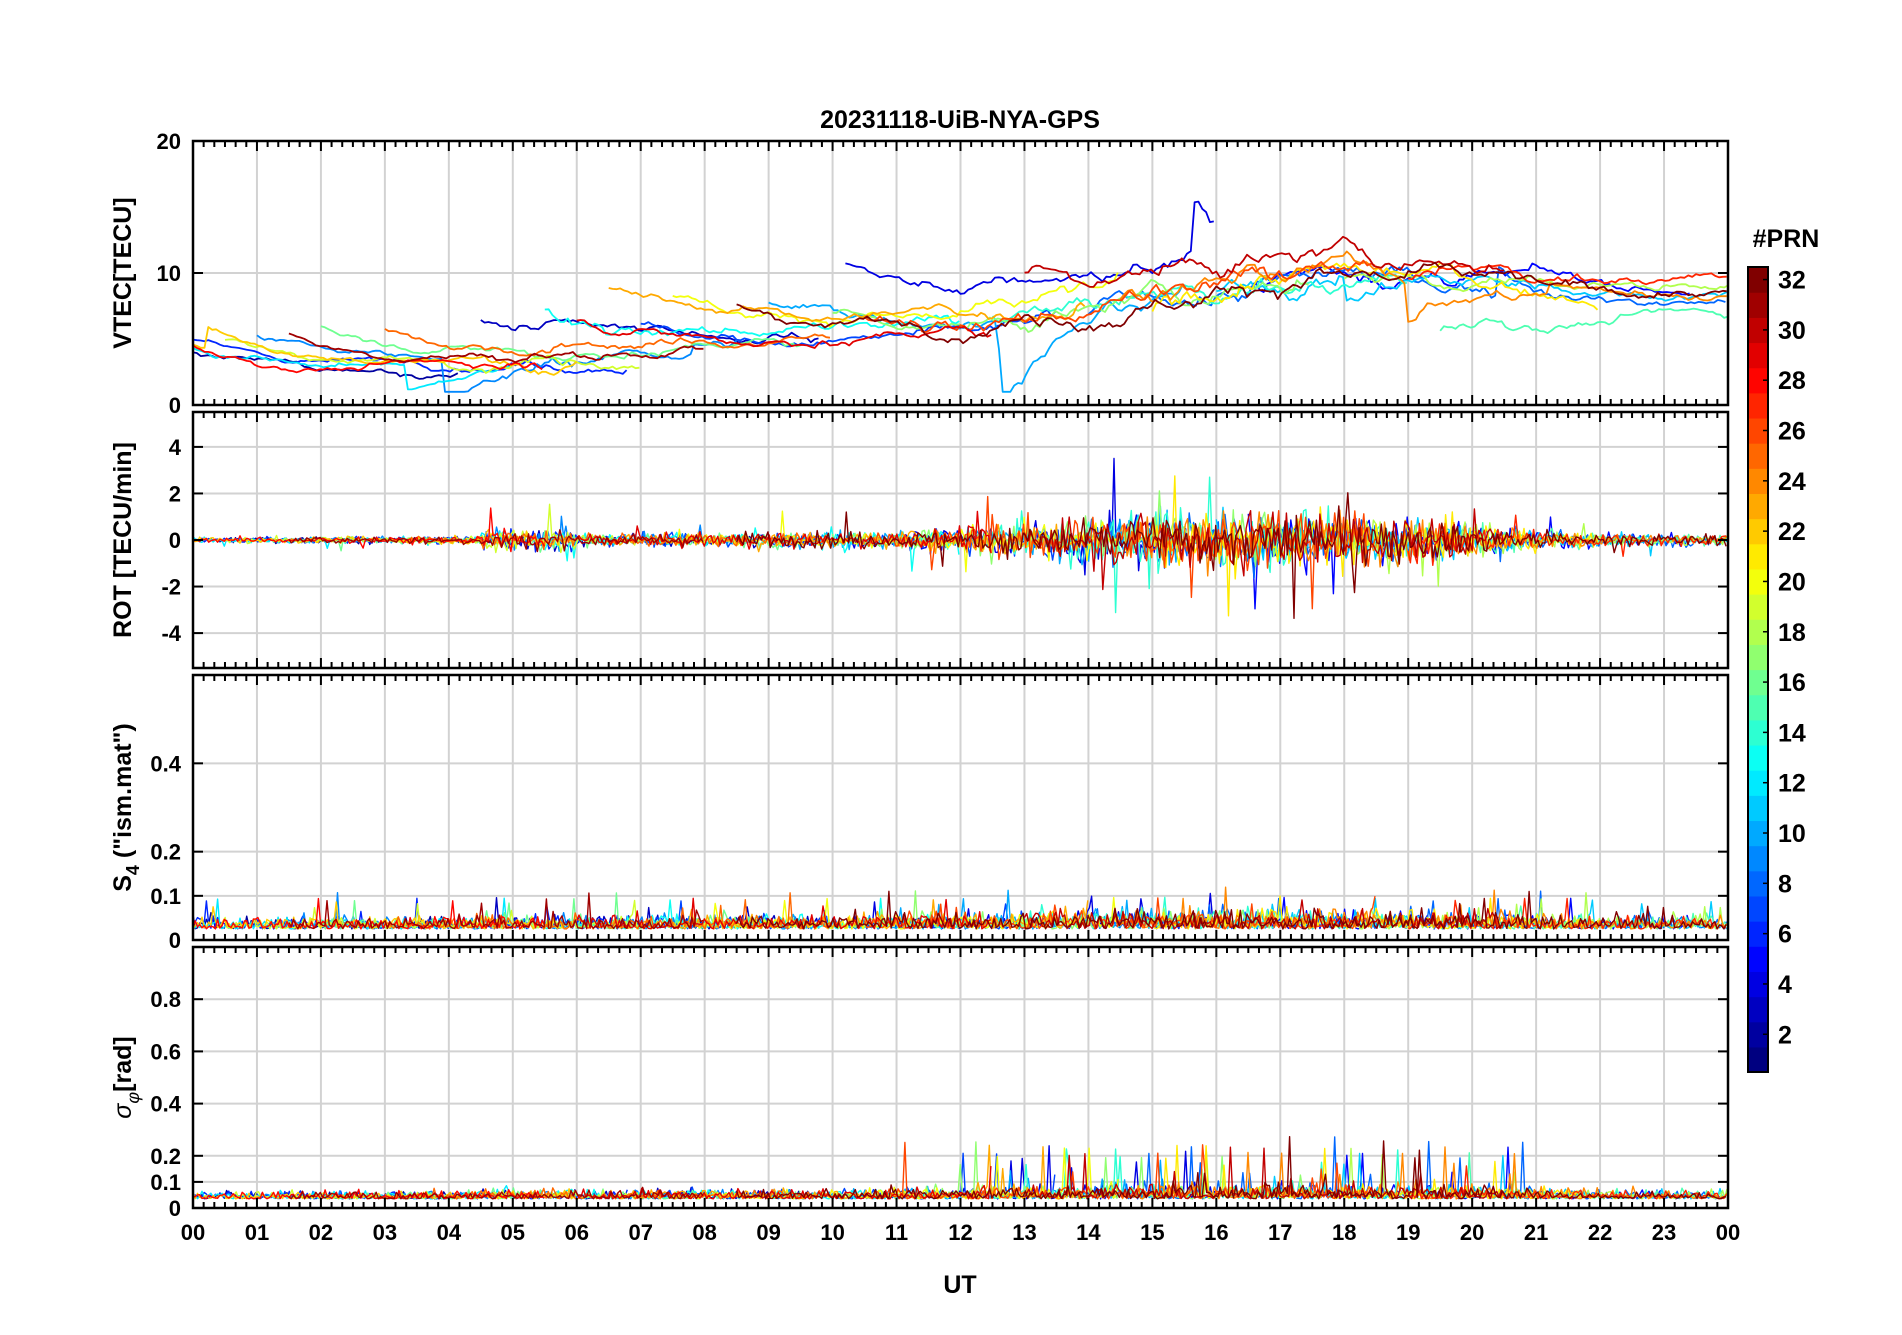 The height and width of the screenshot is (1335, 1902). What do you see at coordinates (1408, 1232) in the screenshot?
I see `x-tick-label: 19` at bounding box center [1408, 1232].